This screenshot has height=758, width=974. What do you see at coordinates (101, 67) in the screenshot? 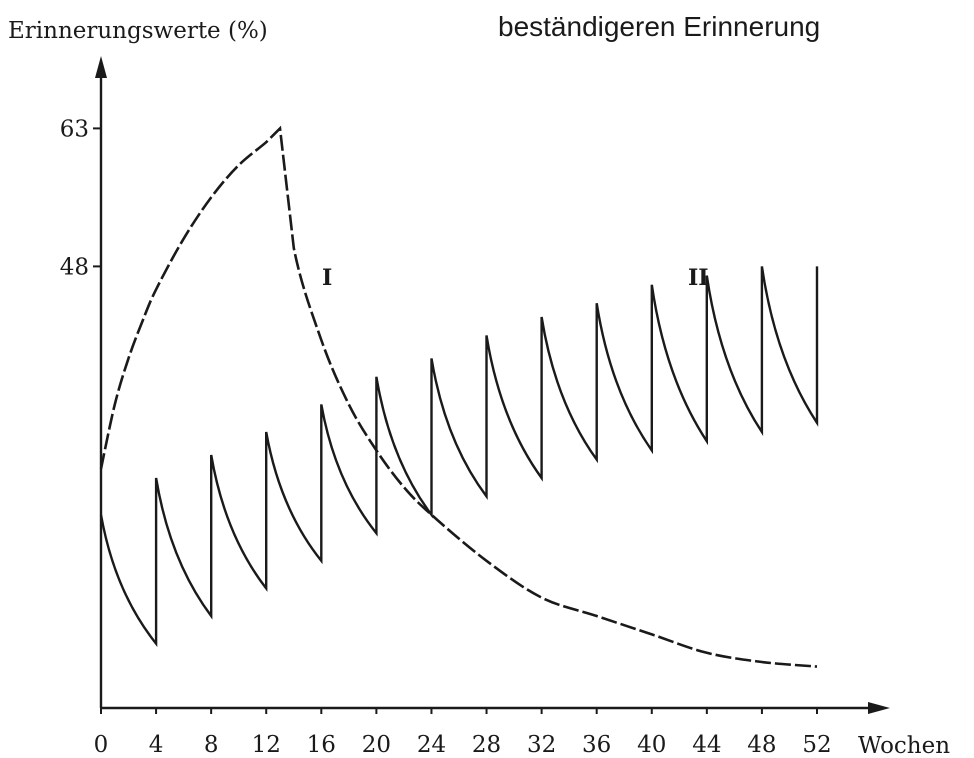
I see `y-axis-arrow` at bounding box center [101, 67].